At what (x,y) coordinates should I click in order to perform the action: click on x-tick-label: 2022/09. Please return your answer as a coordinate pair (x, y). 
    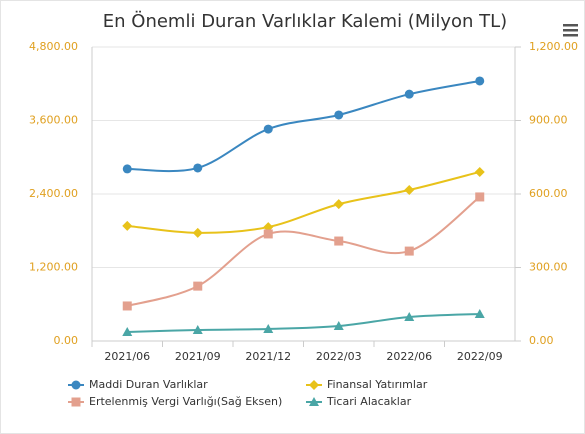
    Looking at the image, I should click on (480, 356).